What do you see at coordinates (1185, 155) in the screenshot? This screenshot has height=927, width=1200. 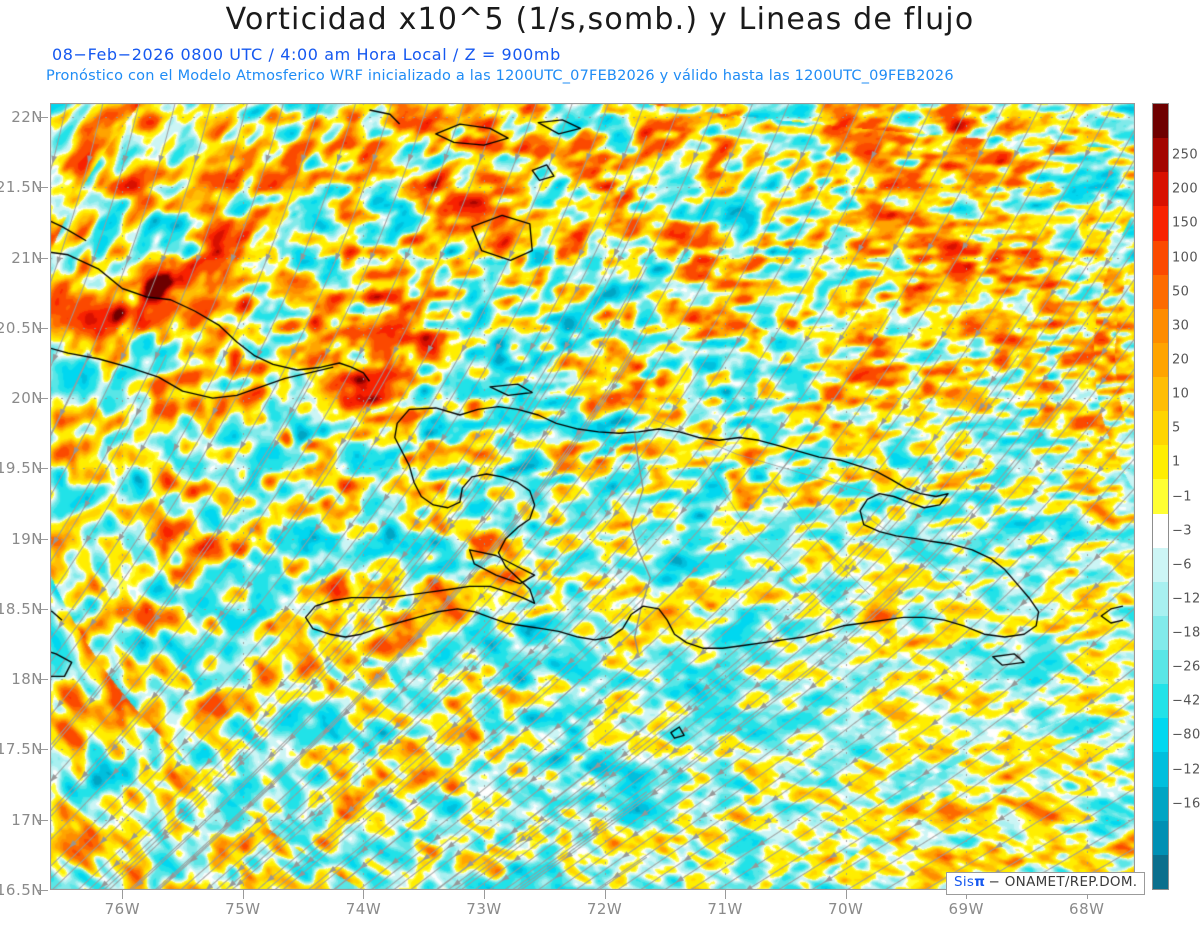 I see `colorbar-tick-label: 250` at bounding box center [1185, 155].